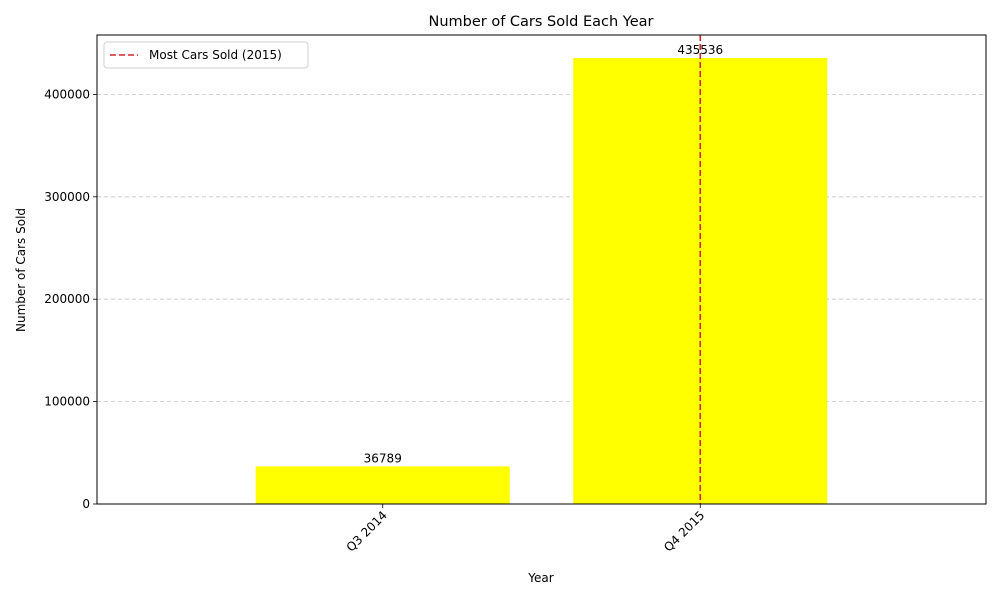  Describe the element at coordinates (86, 504) in the screenshot. I see `y-tick-label: 0` at that location.